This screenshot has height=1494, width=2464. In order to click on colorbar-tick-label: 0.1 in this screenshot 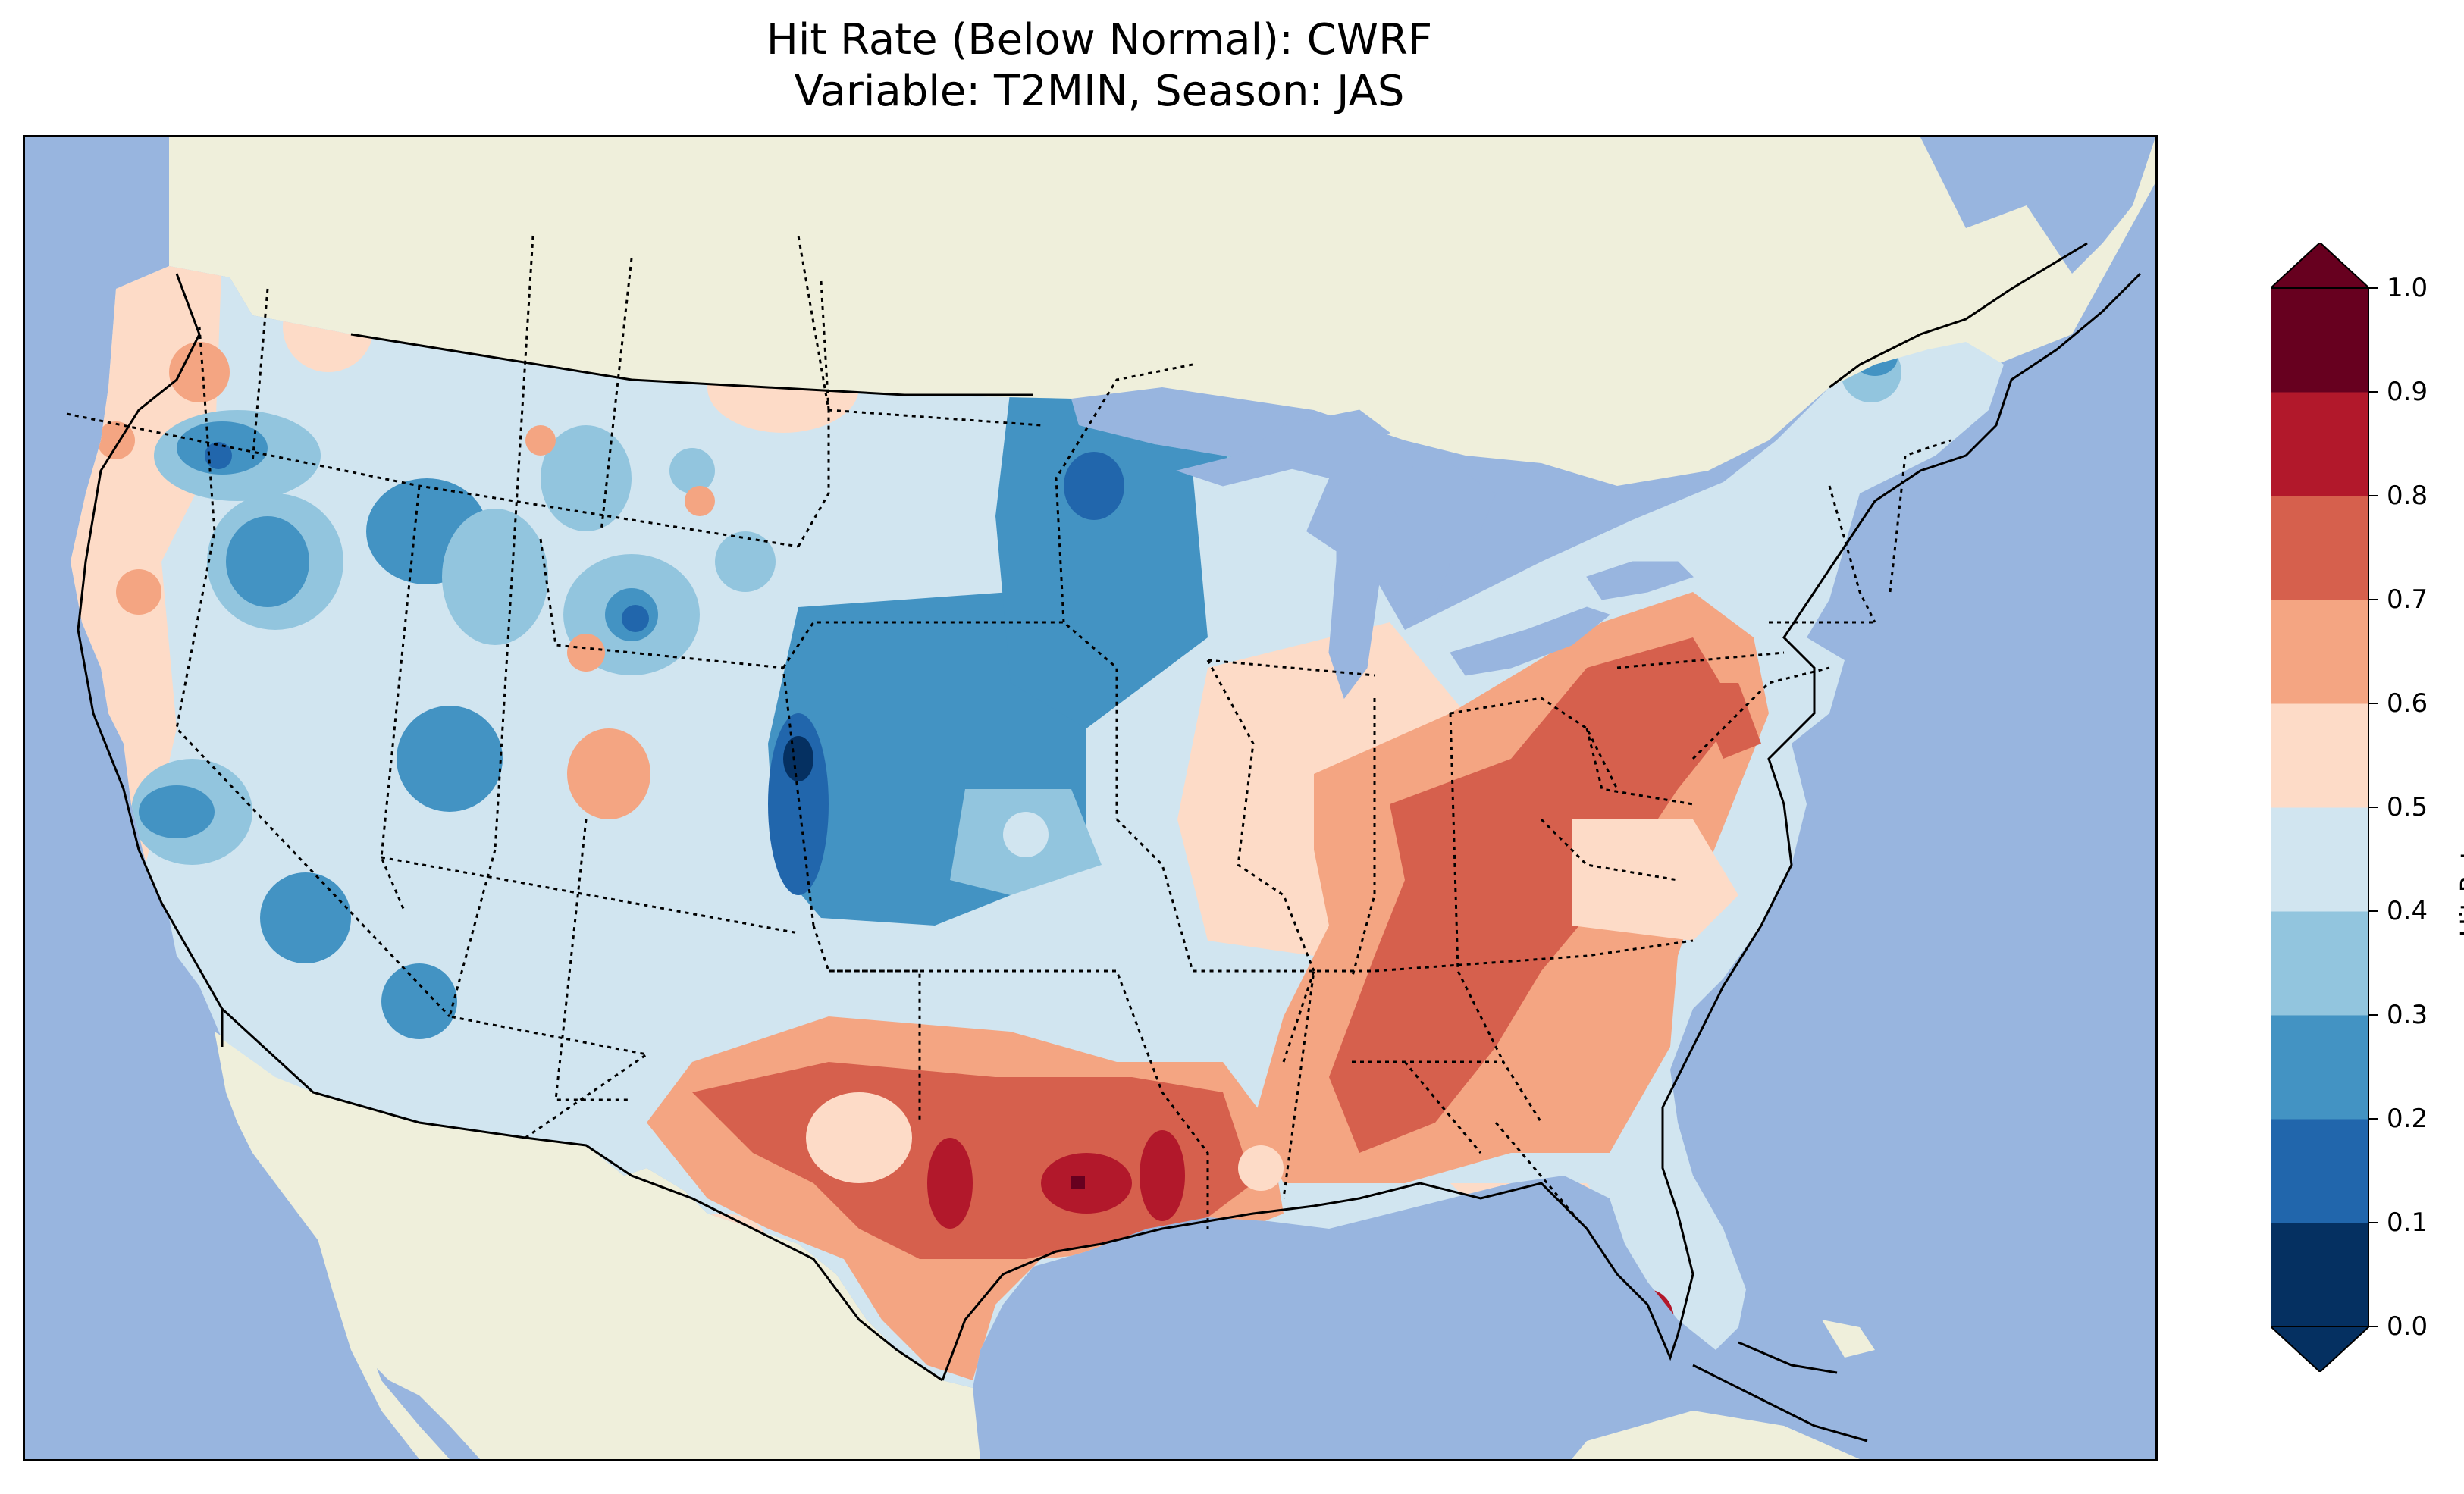, I will do `click(2407, 1222)`.